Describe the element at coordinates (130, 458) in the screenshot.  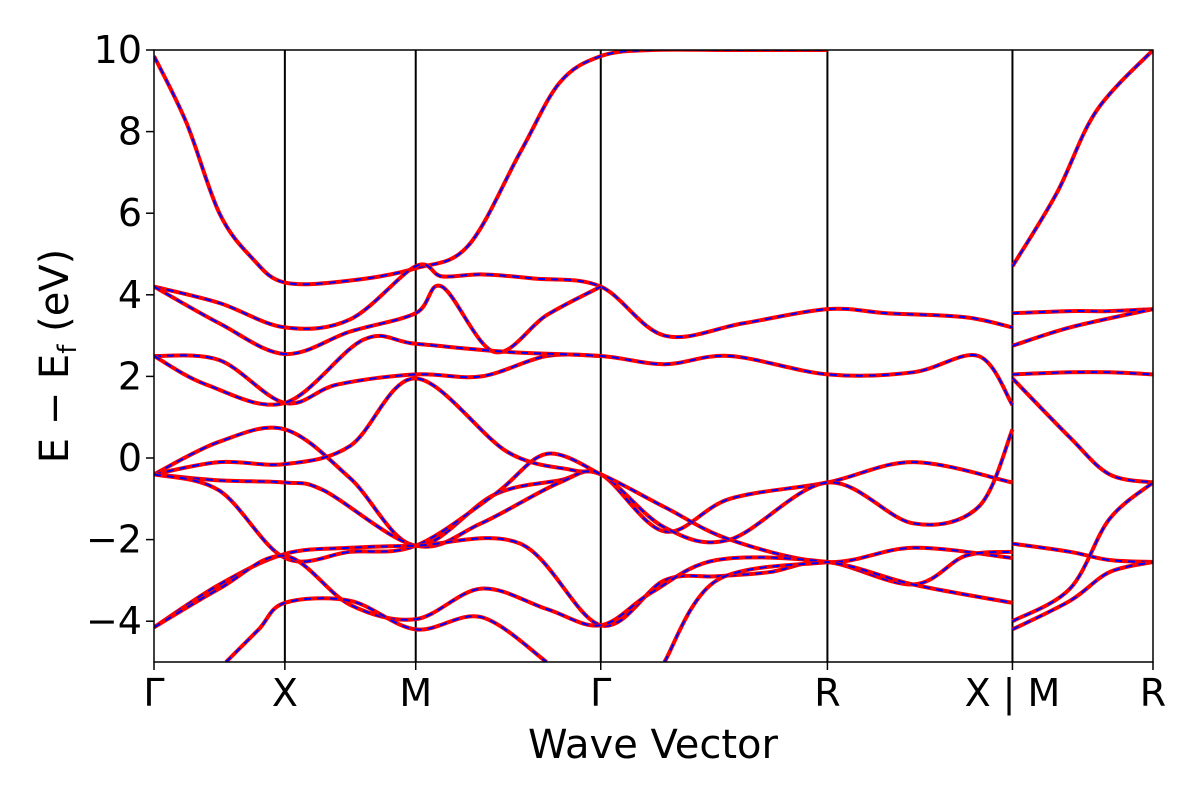
I see `y-tick-label: 0` at that location.